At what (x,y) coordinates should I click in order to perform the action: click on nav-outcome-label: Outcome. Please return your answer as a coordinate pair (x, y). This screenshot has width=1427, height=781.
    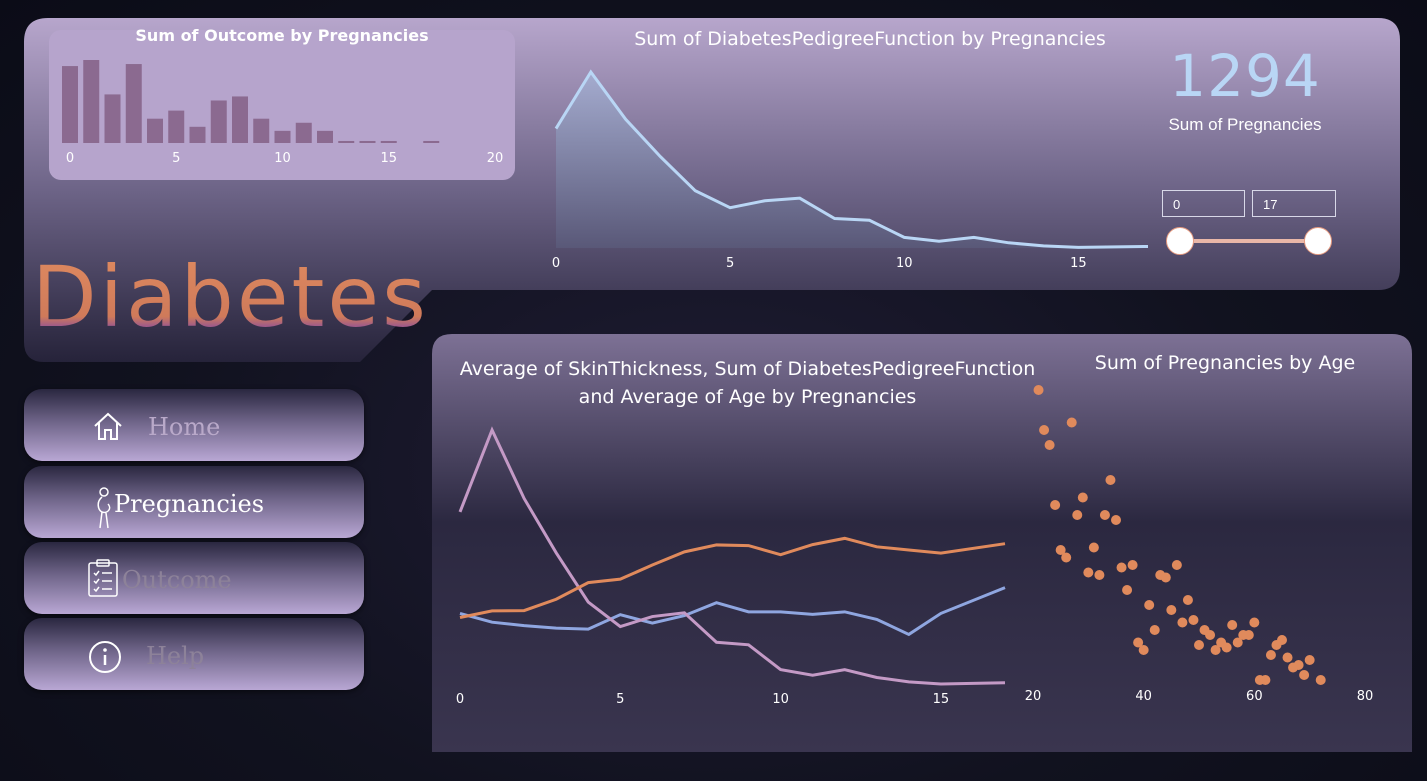
    Looking at the image, I should click on (177, 580).